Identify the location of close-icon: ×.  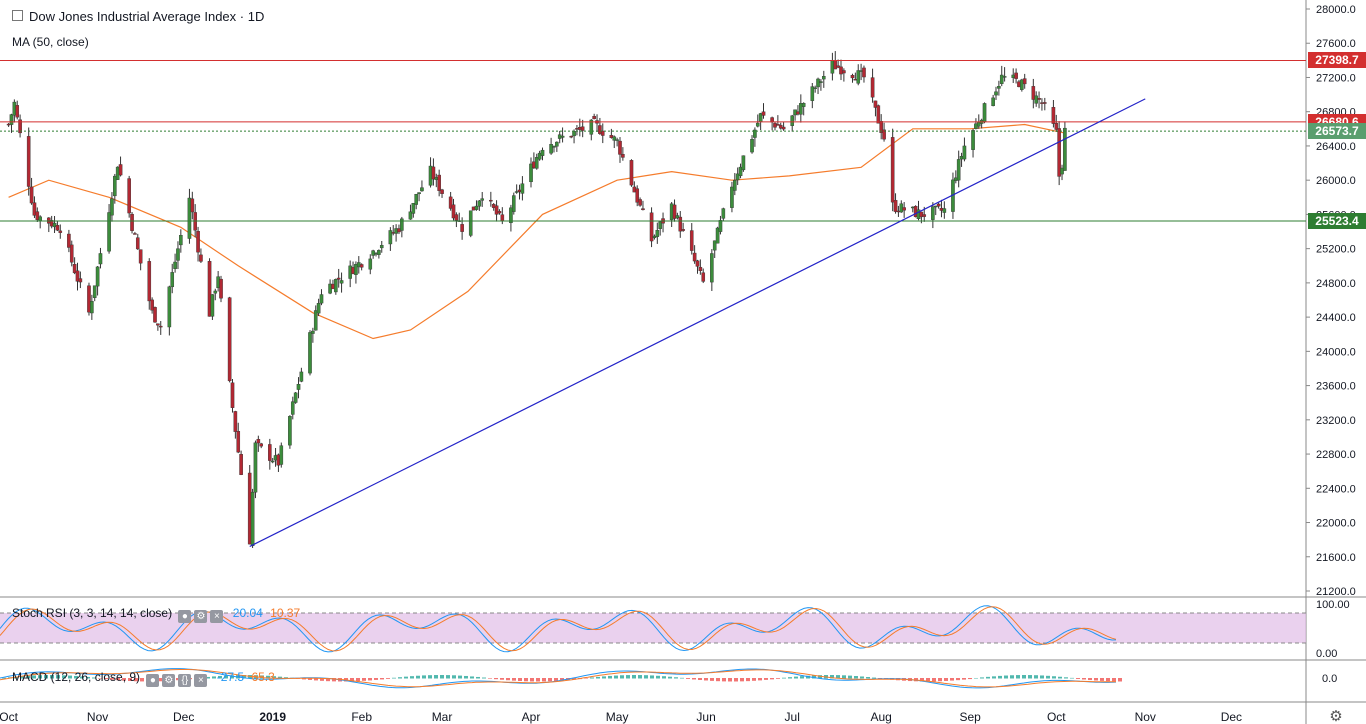
(217, 616).